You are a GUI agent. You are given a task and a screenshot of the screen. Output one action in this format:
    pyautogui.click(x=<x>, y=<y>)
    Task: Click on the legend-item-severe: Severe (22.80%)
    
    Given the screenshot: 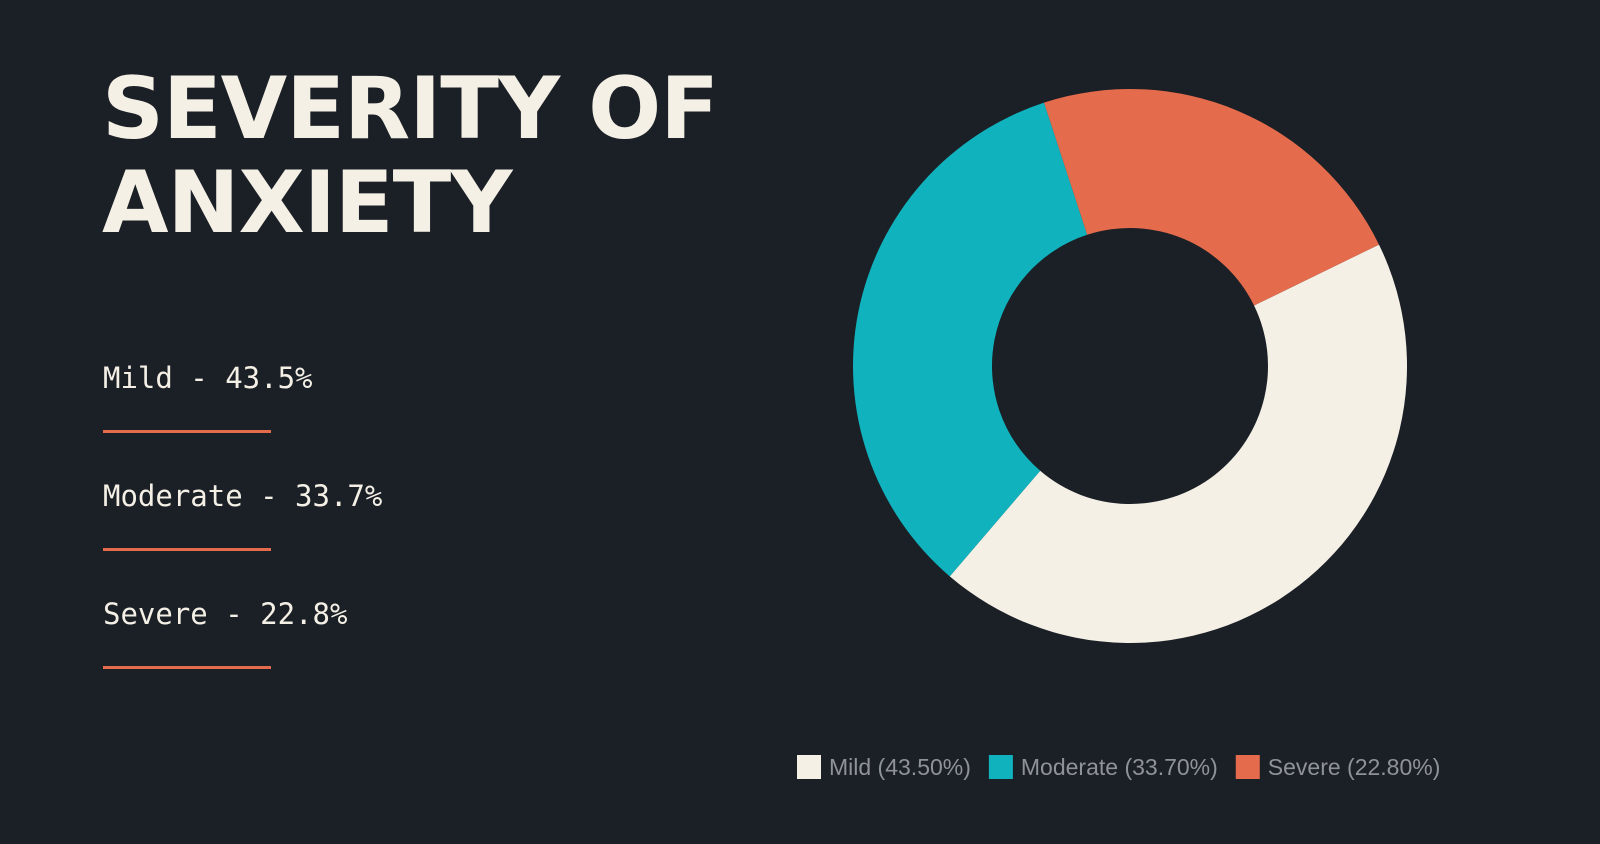 What is the action you would take?
    pyautogui.click(x=1338, y=767)
    